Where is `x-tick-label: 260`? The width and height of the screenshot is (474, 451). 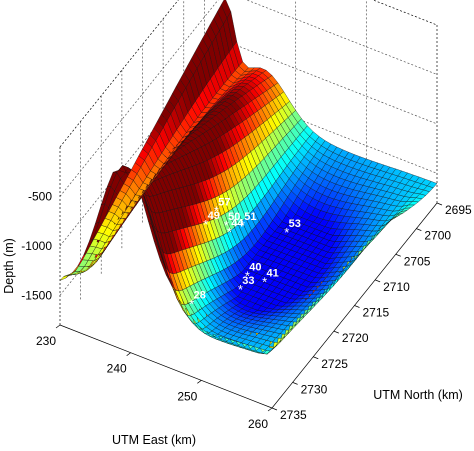 x-tick-label: 260 is located at coordinates (258, 424).